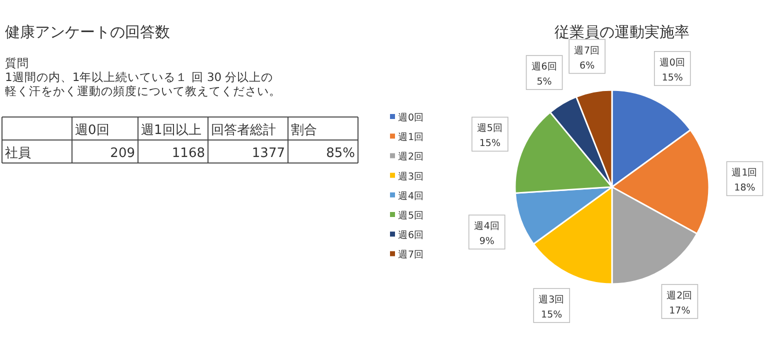 The height and width of the screenshot is (350, 780). I want to click on legend-label: 週3回, so click(411, 176).